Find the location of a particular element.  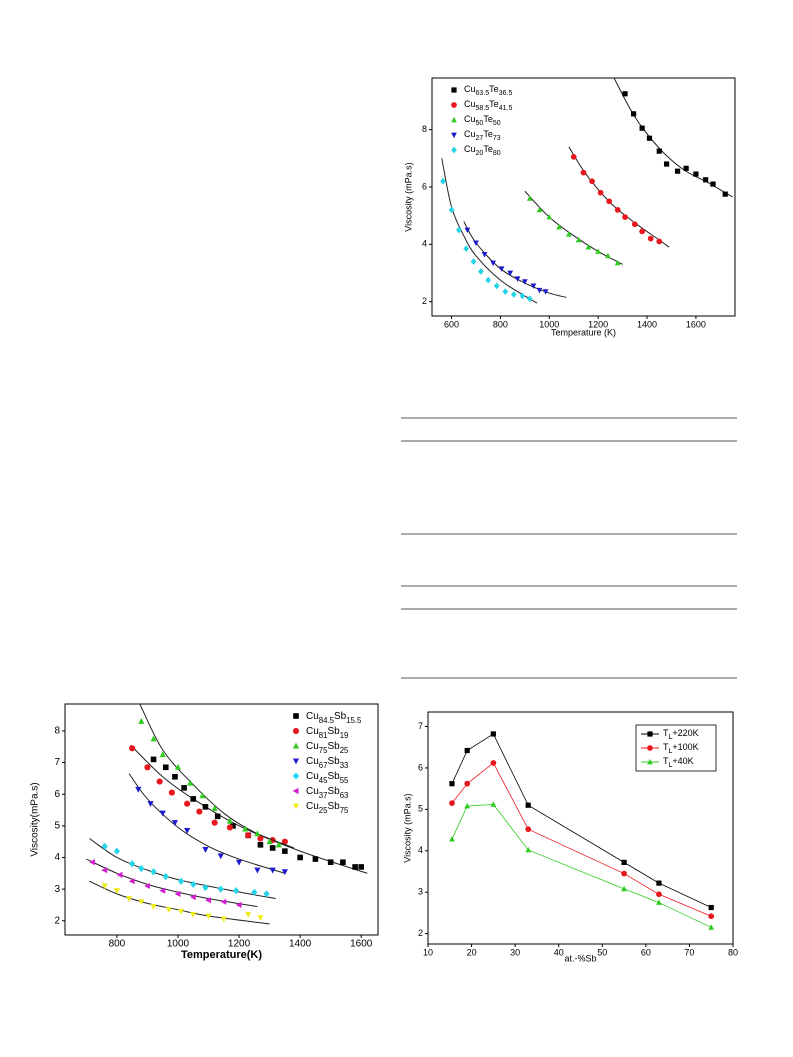

x-tick-label: 50 is located at coordinates (602, 952).